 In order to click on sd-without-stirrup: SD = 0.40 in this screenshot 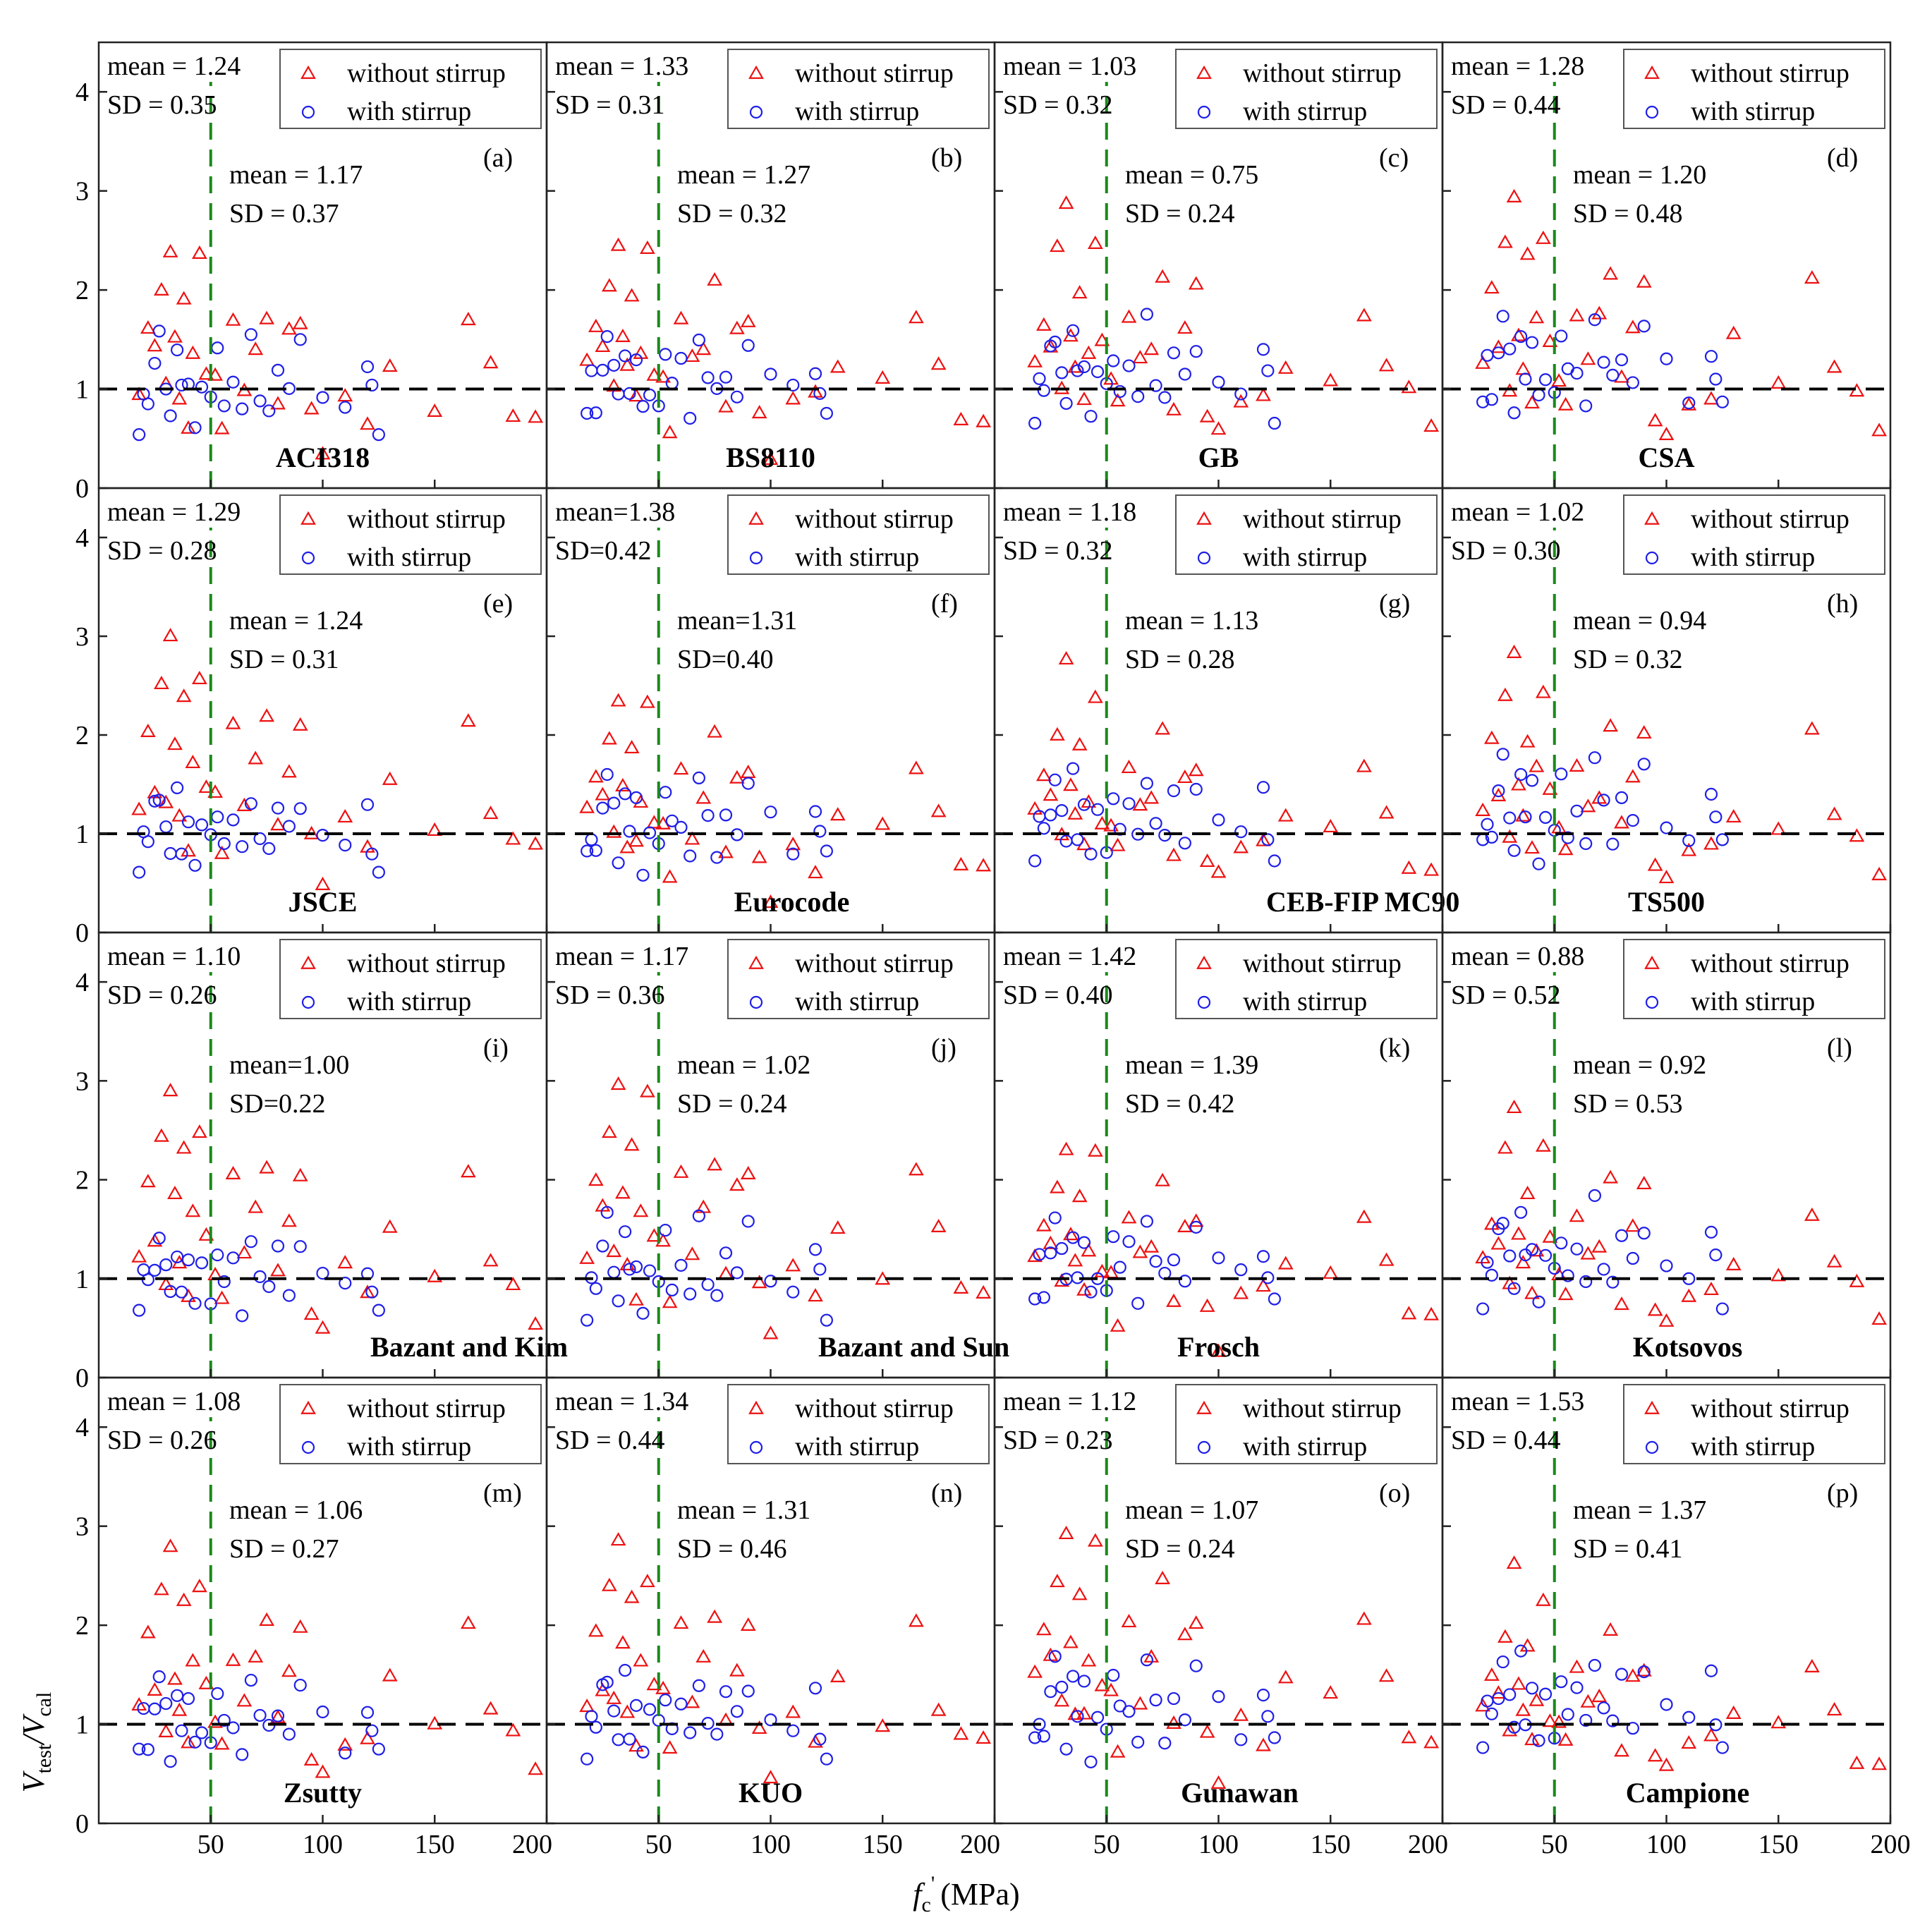, I will do `click(1058, 995)`.